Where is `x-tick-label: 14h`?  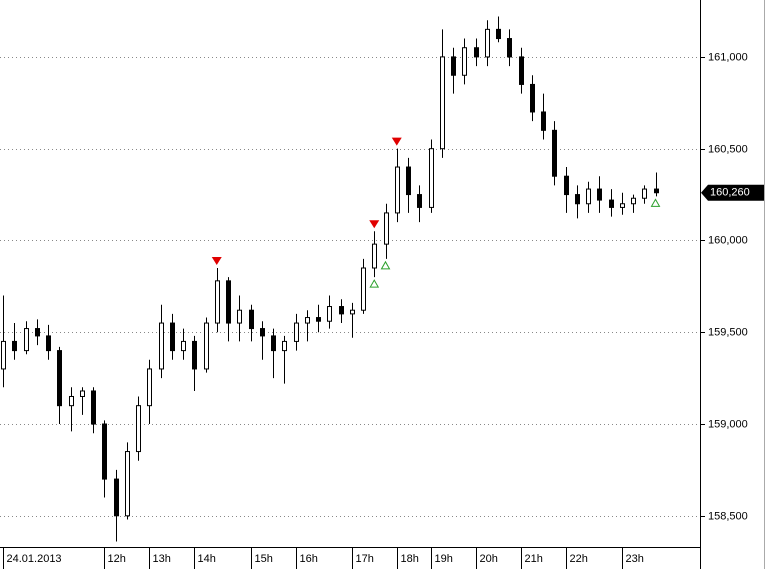 x-tick-label: 14h is located at coordinates (207, 559).